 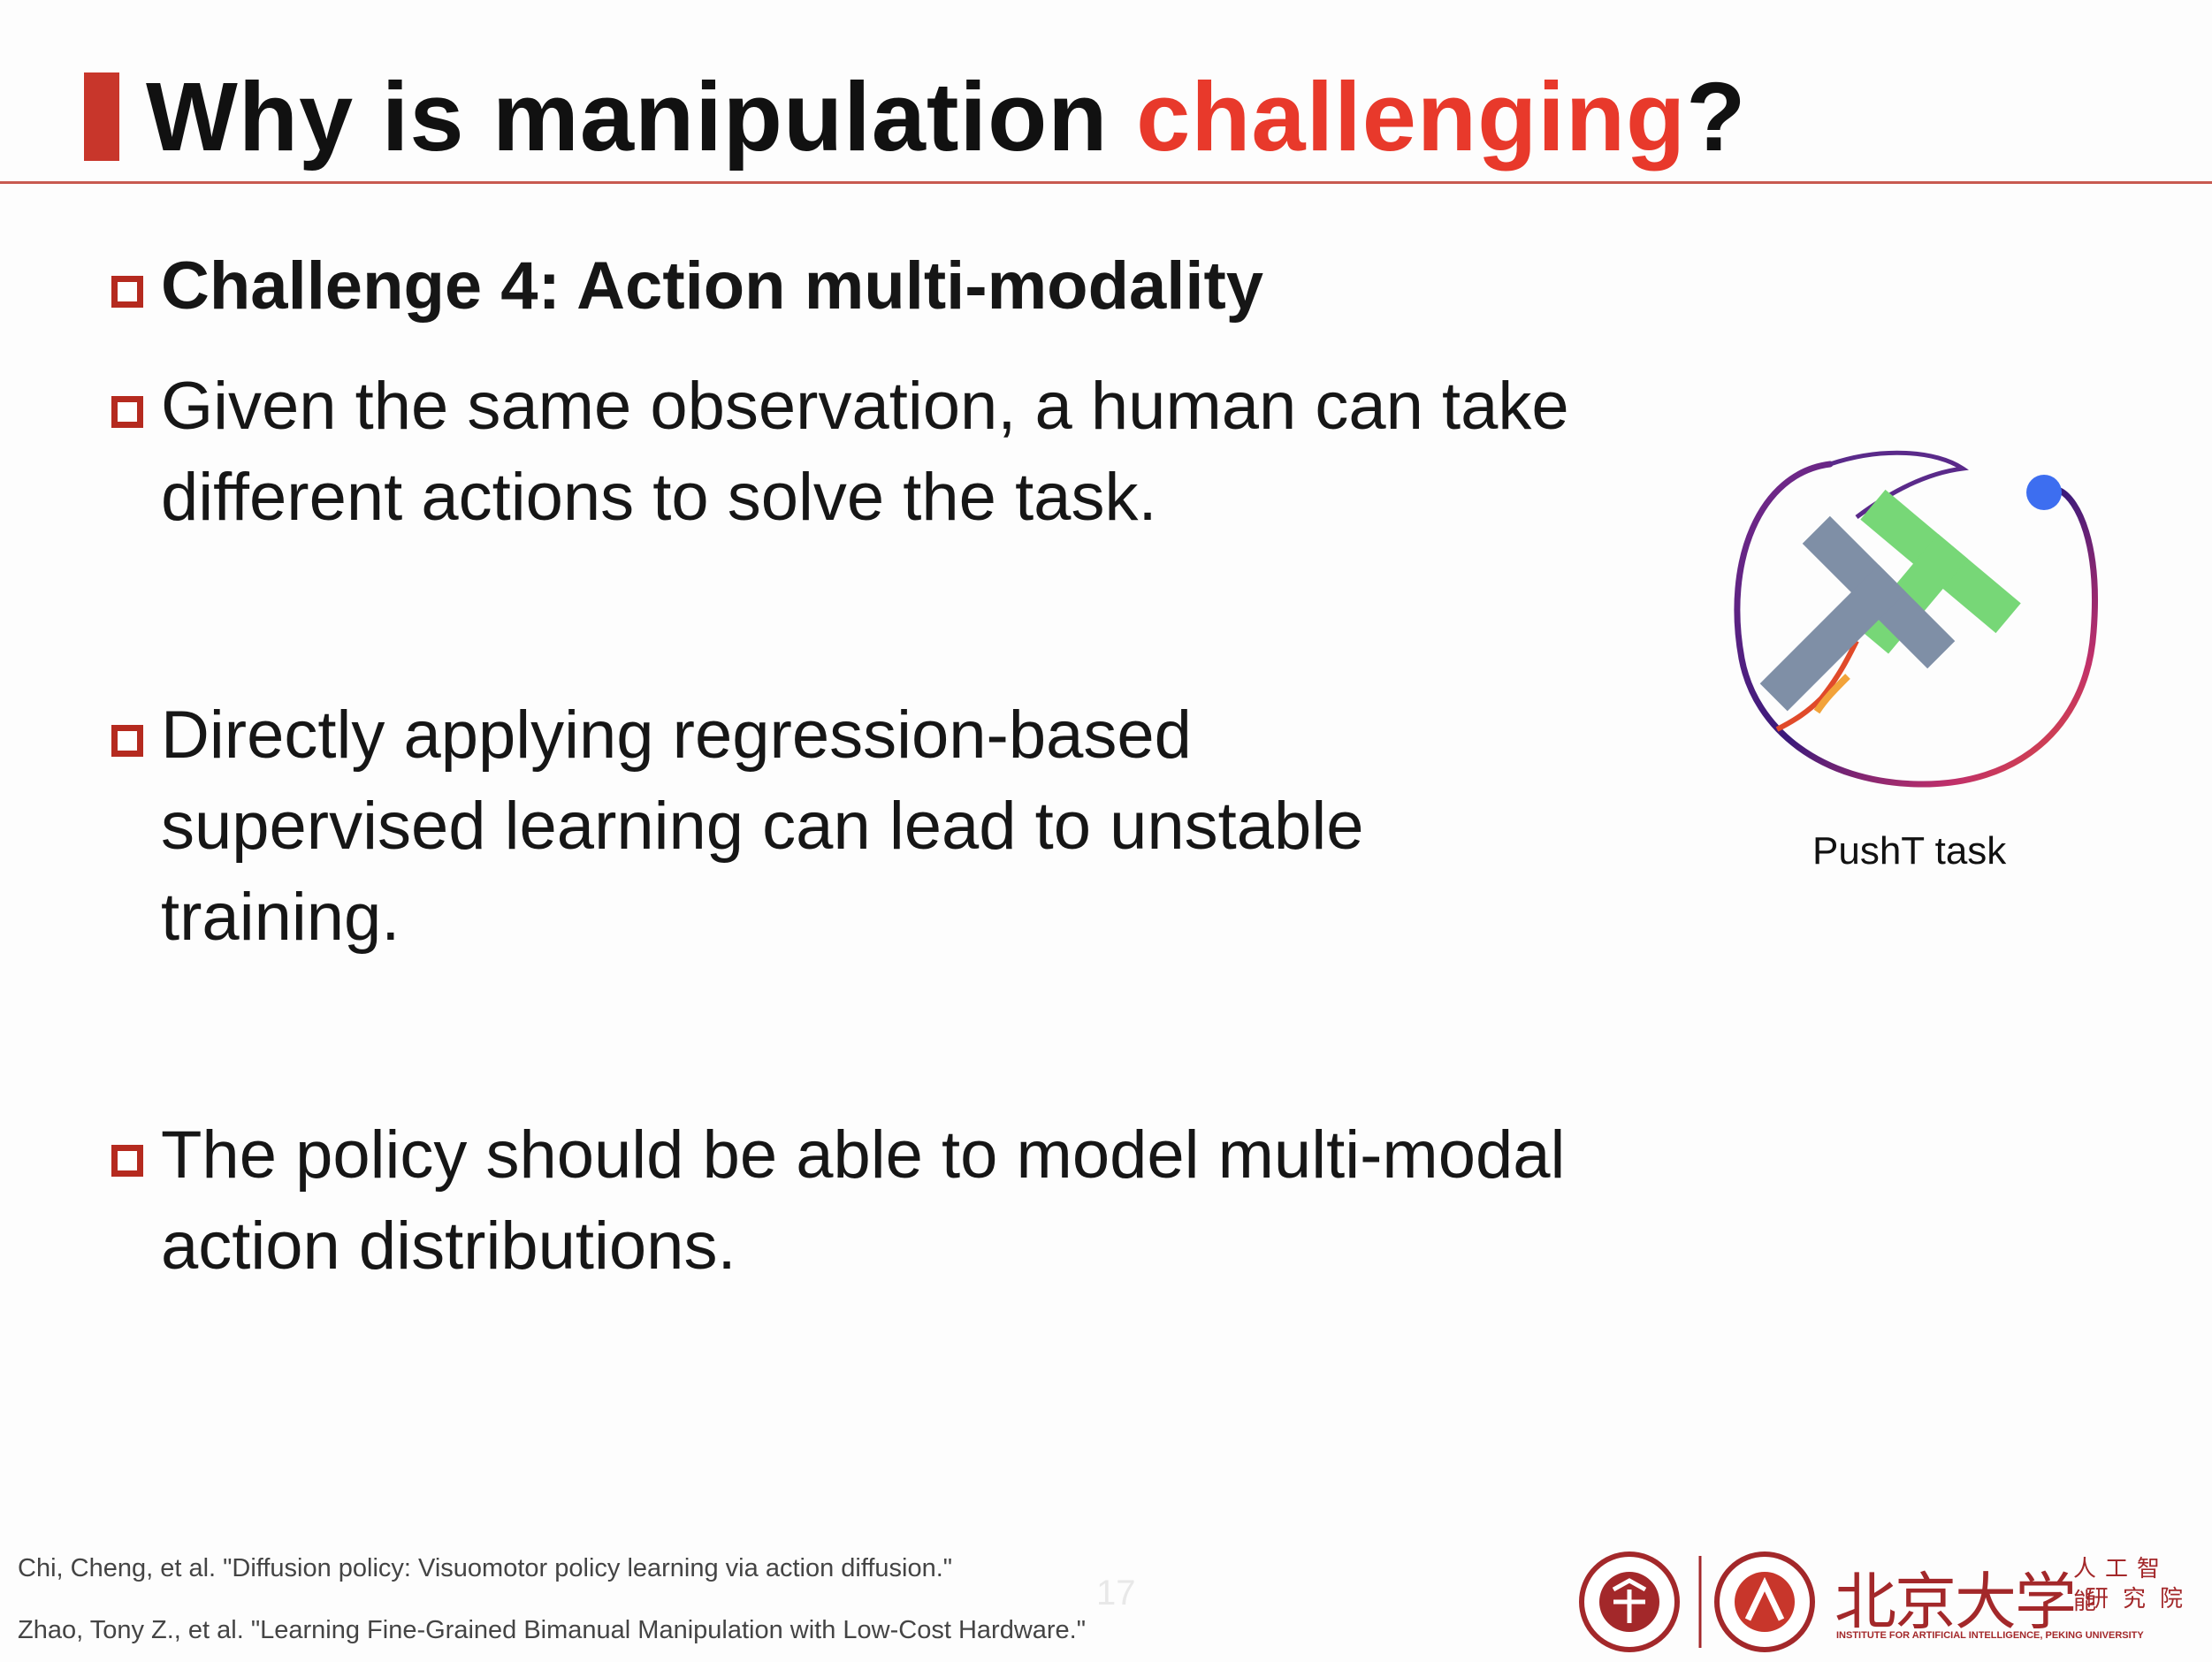 I want to click on figure-caption: PushT task, so click(x=1909, y=851).